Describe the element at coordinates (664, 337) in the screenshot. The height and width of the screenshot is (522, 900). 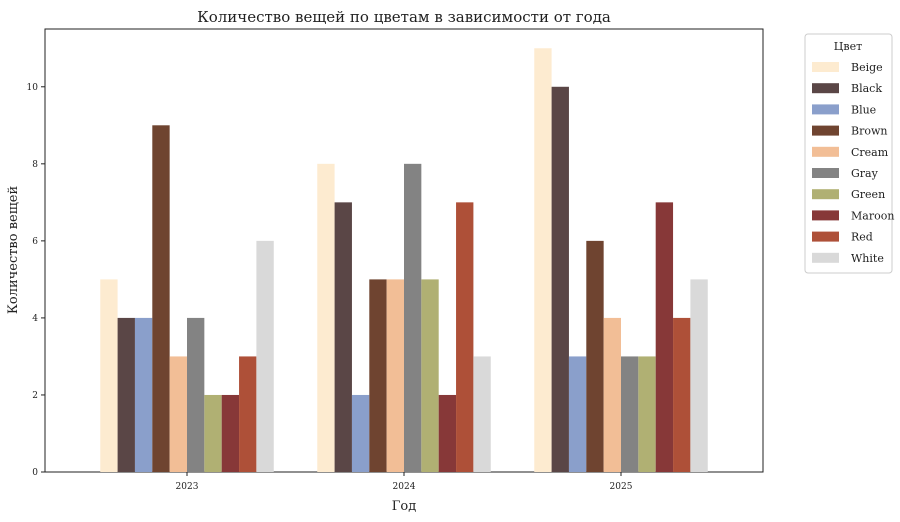
I see `bar-maroon-2025` at that location.